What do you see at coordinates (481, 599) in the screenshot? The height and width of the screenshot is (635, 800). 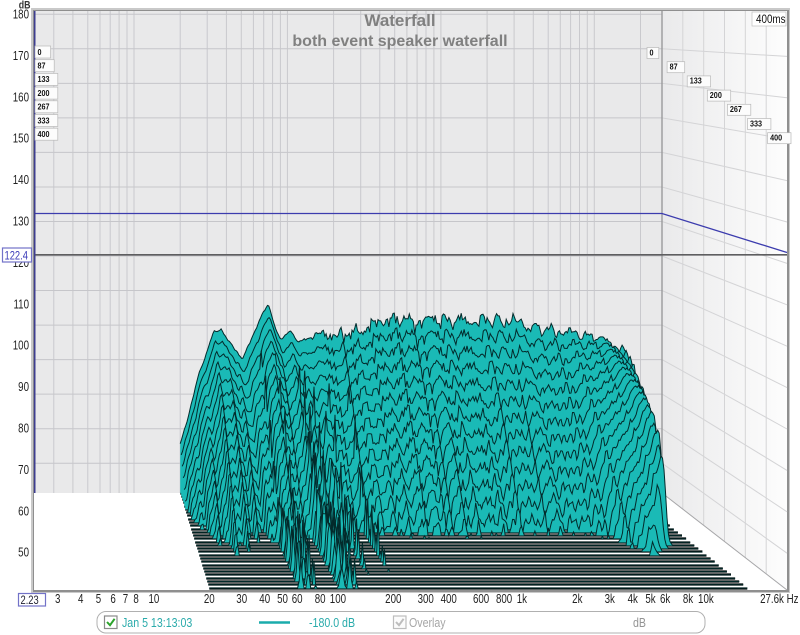 I see `svg-text: 600` at bounding box center [481, 599].